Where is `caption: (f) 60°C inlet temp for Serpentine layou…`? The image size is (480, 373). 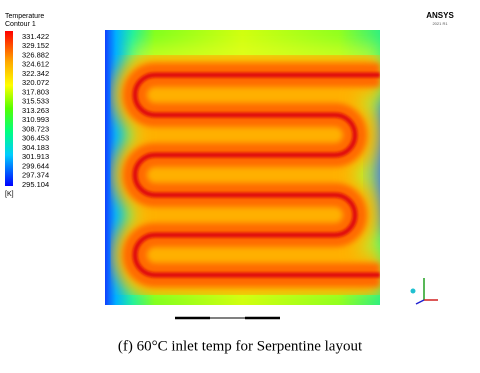
caption: (f) 60°C inlet temp for Serpentine layou… is located at coordinates (240, 346).